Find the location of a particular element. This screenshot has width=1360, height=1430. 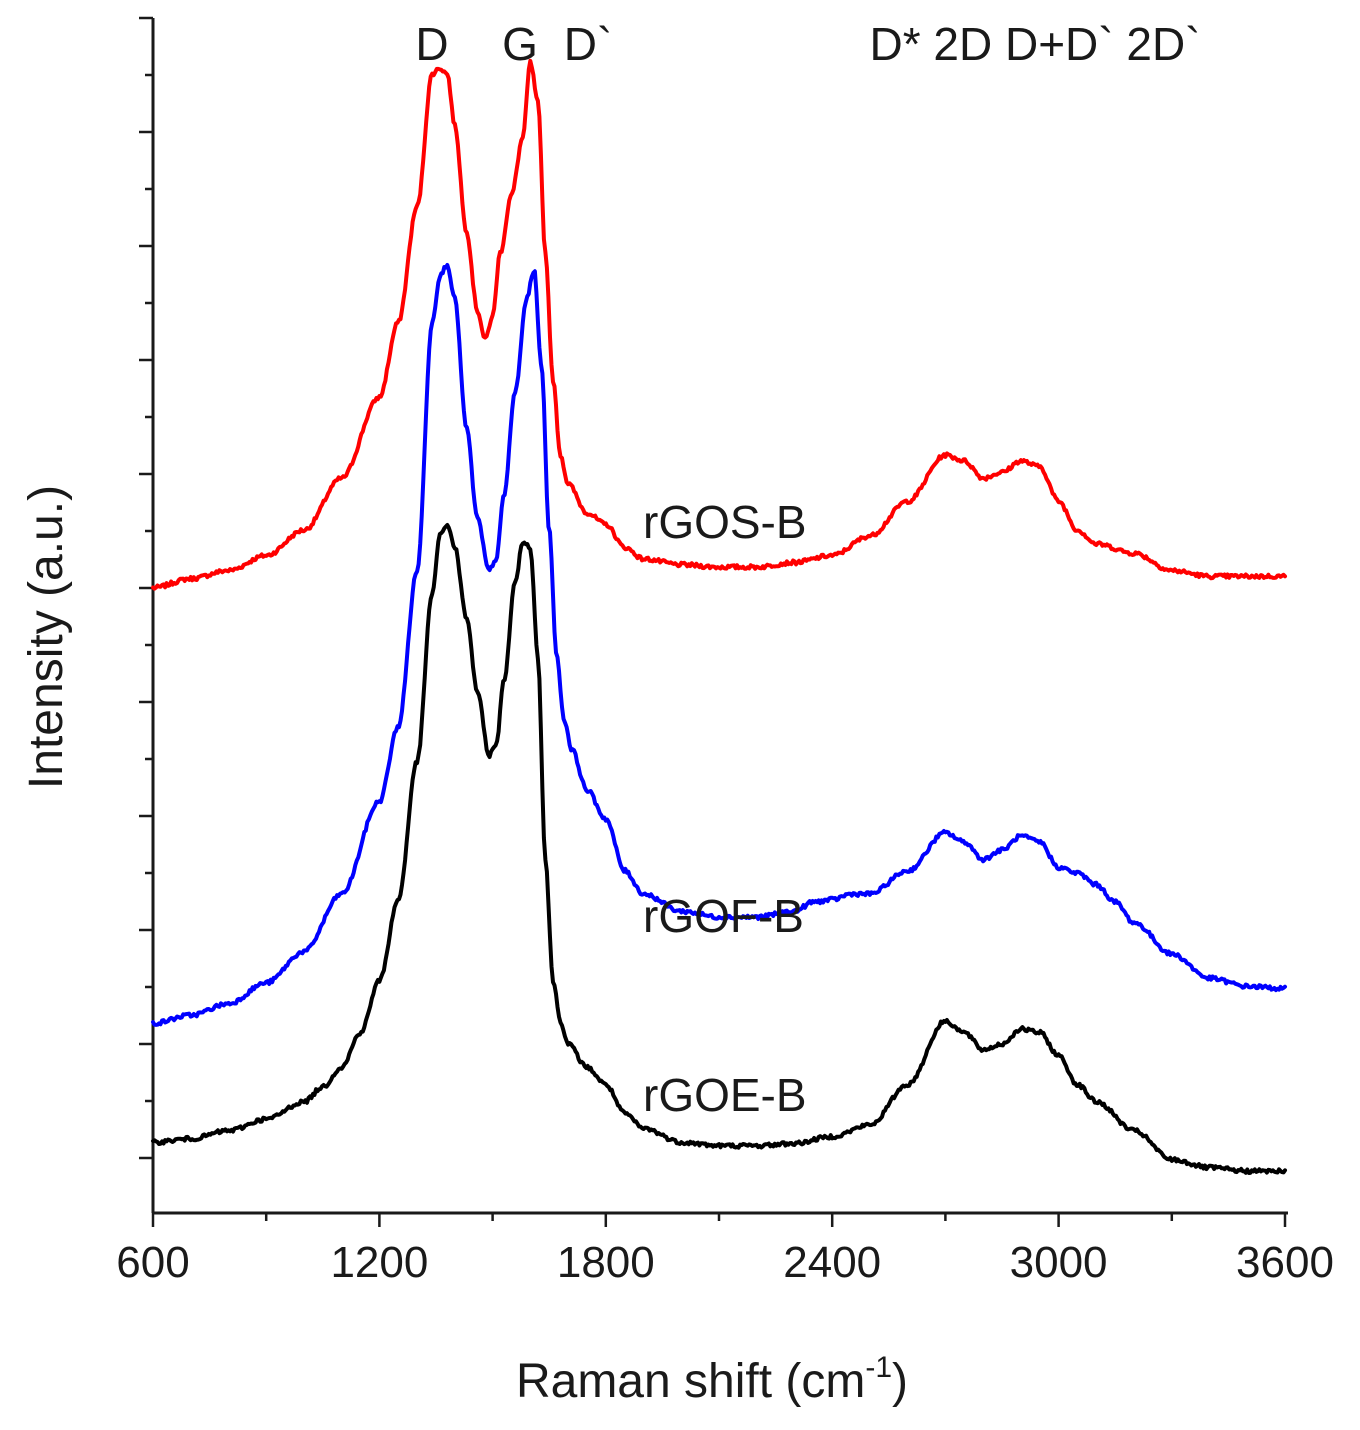

x-tick-label: 1800 is located at coordinates (606, 1262).